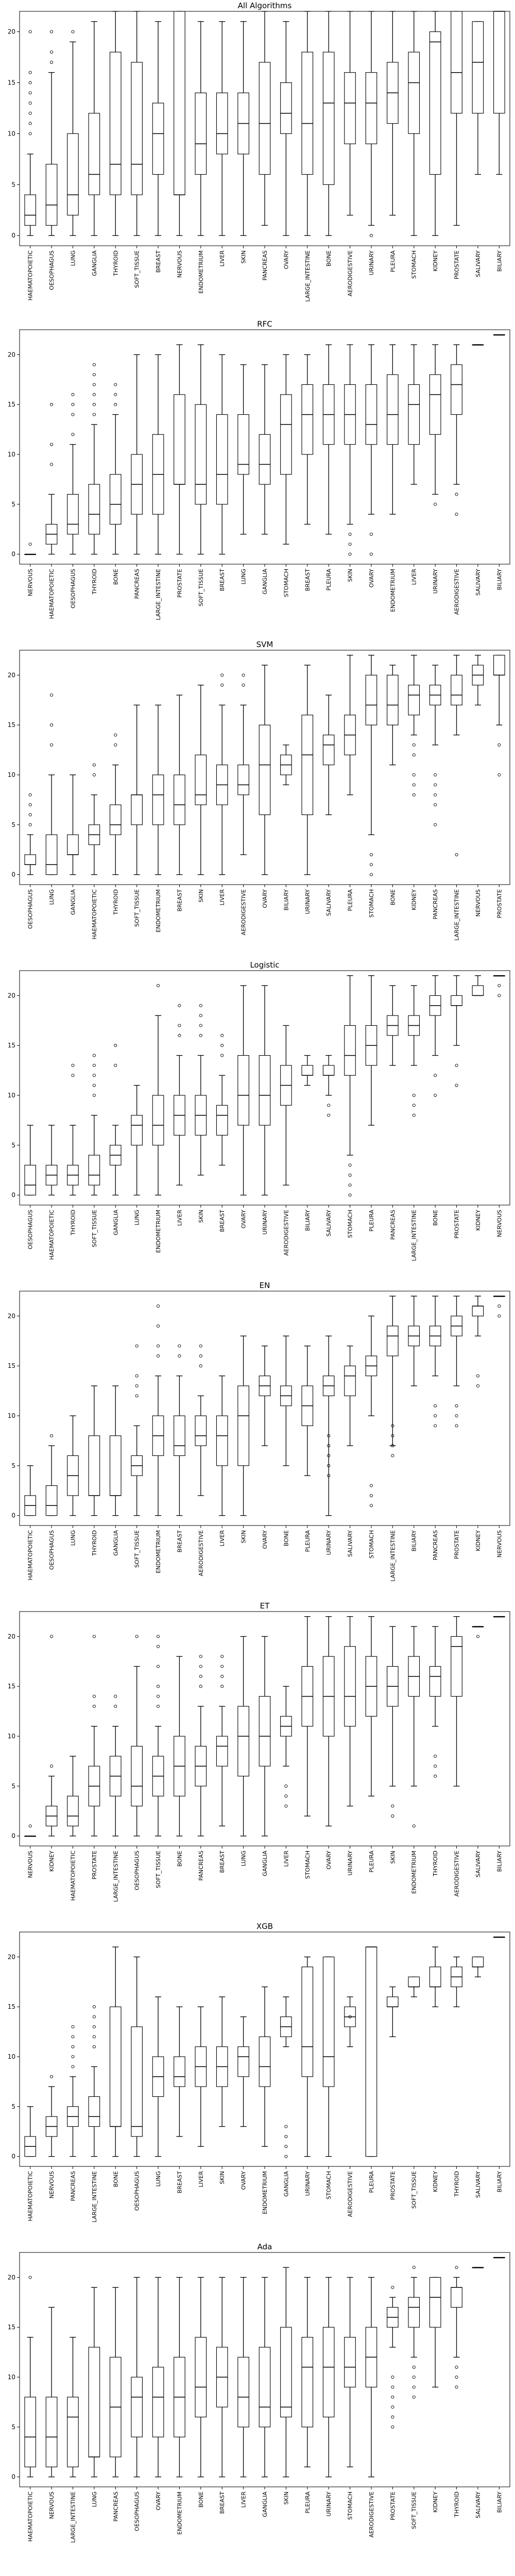 The image size is (515, 2576). I want to click on box-soft_tissue, so click(414, 2332).